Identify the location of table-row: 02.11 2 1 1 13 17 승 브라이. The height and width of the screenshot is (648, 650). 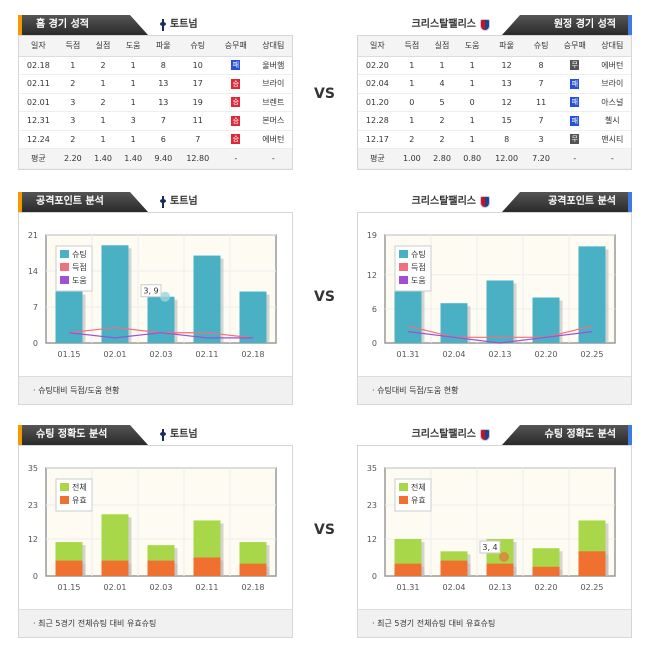
(155, 84).